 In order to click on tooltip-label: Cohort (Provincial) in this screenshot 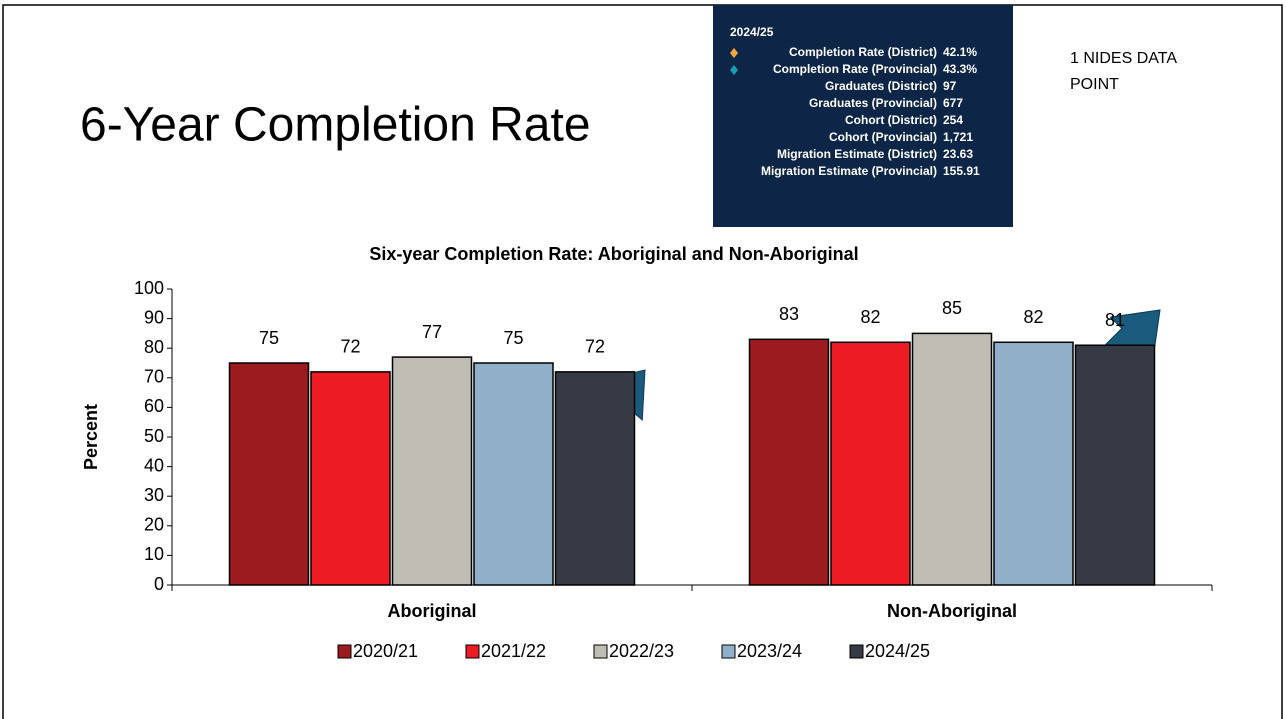, I will do `click(883, 137)`.